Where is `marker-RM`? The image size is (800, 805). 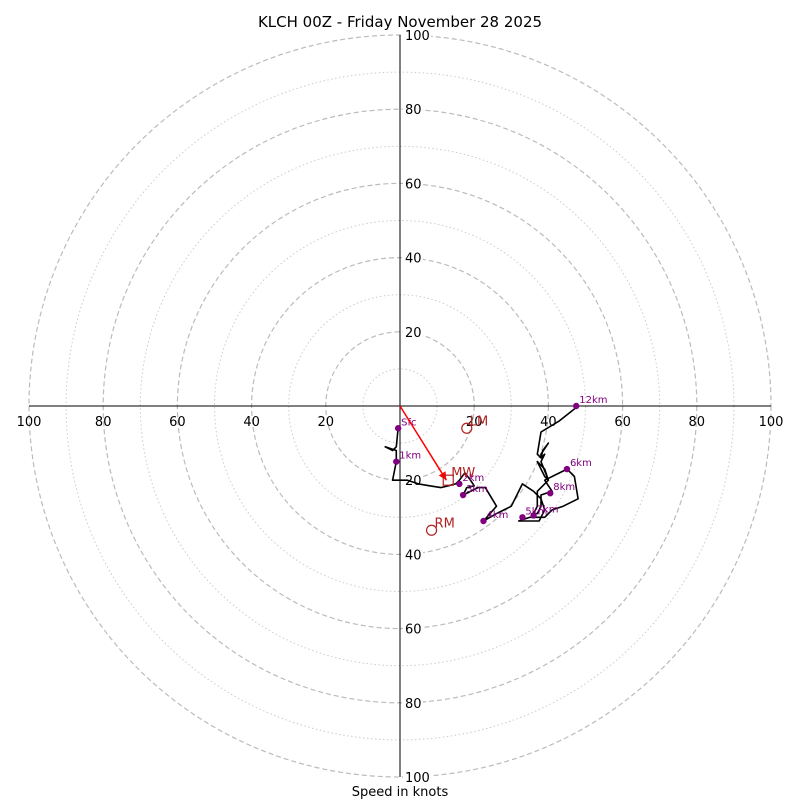 marker-RM is located at coordinates (431, 530).